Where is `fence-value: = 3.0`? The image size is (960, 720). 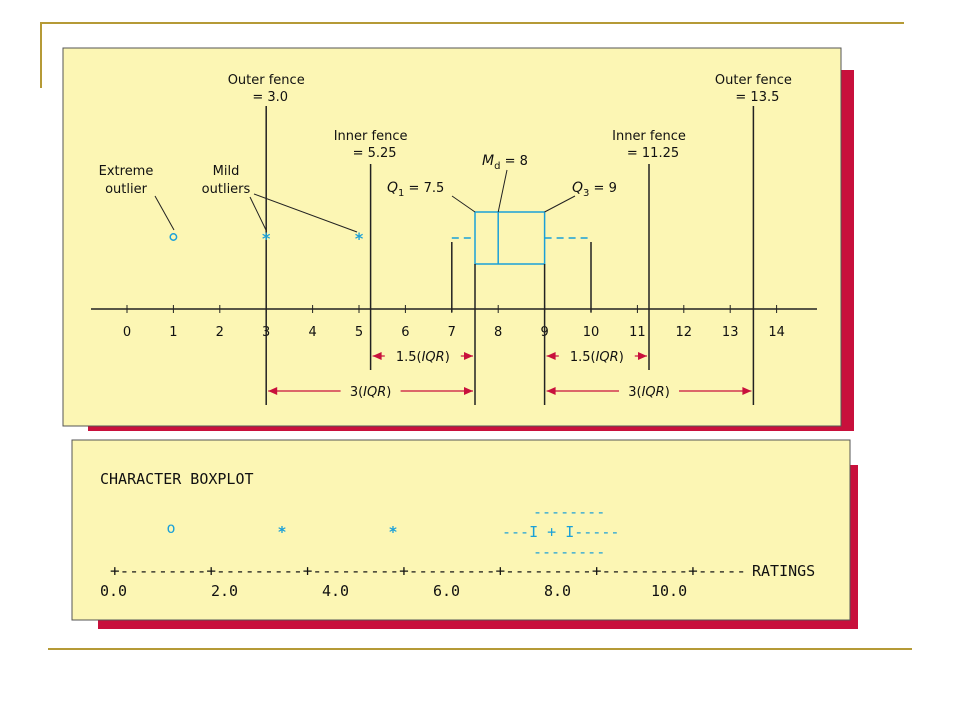 fence-value: = 3.0 is located at coordinates (270, 97).